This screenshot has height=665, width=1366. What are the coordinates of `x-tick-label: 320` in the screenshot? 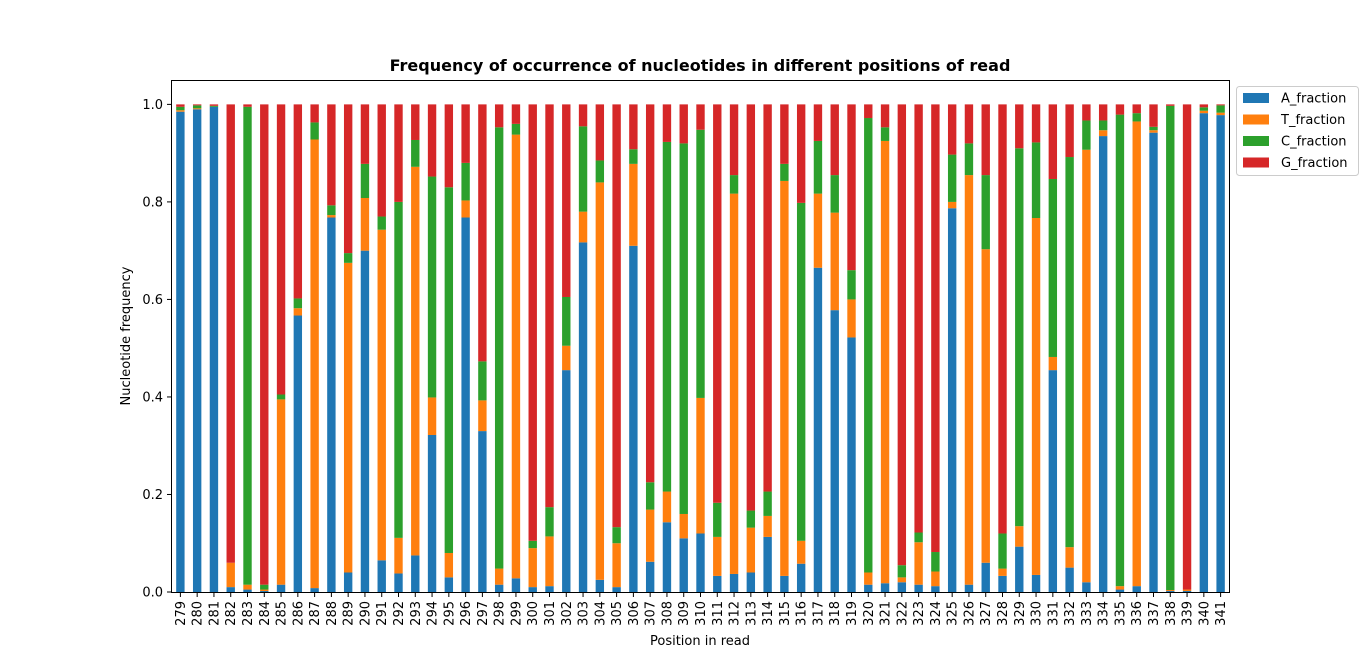 It's located at (869, 613).